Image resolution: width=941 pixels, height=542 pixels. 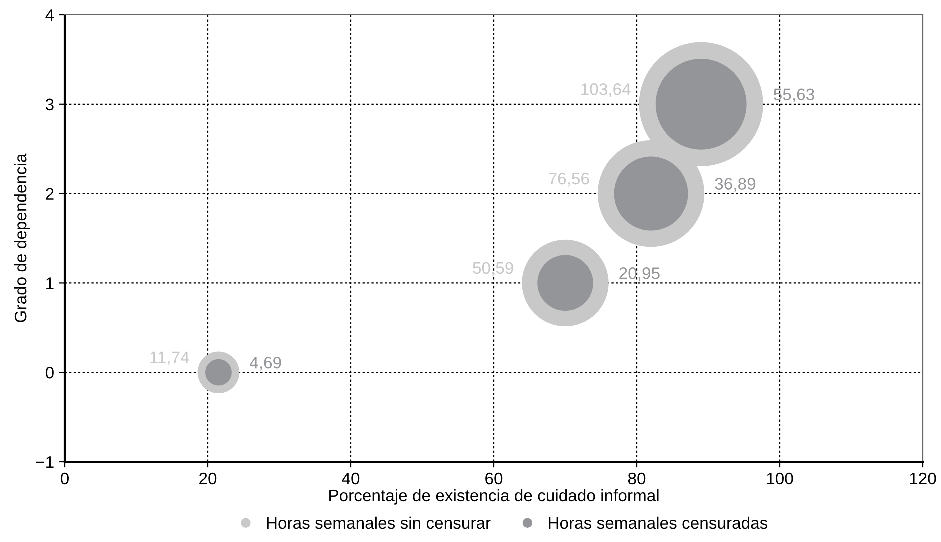 I want to click on data-label: 36,89, so click(x=735, y=185).